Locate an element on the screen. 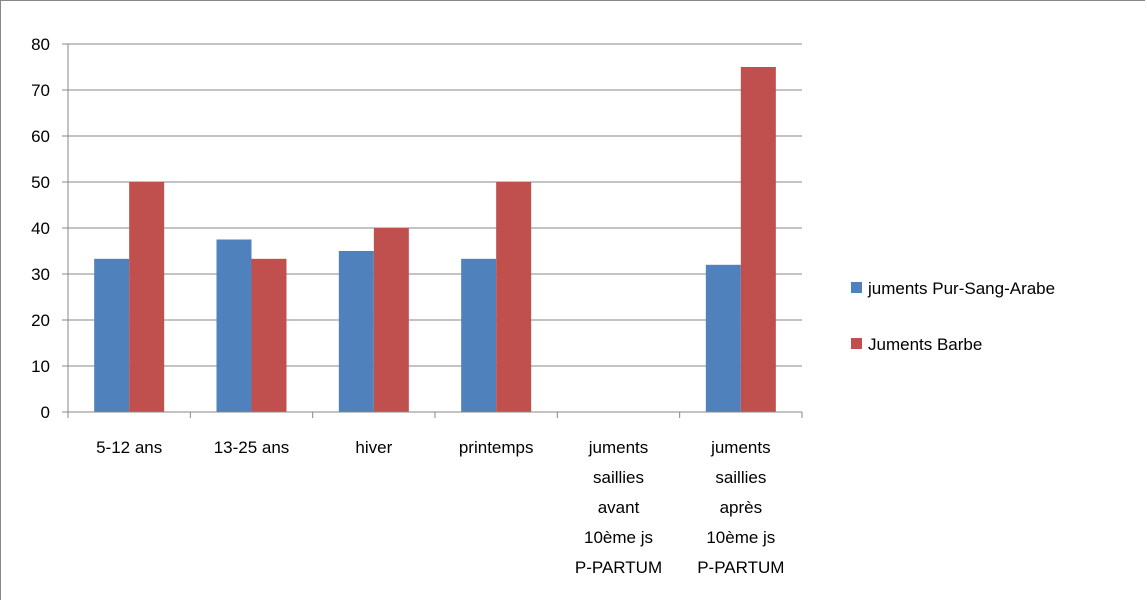  y-tick-label: 40 is located at coordinates (40, 228).